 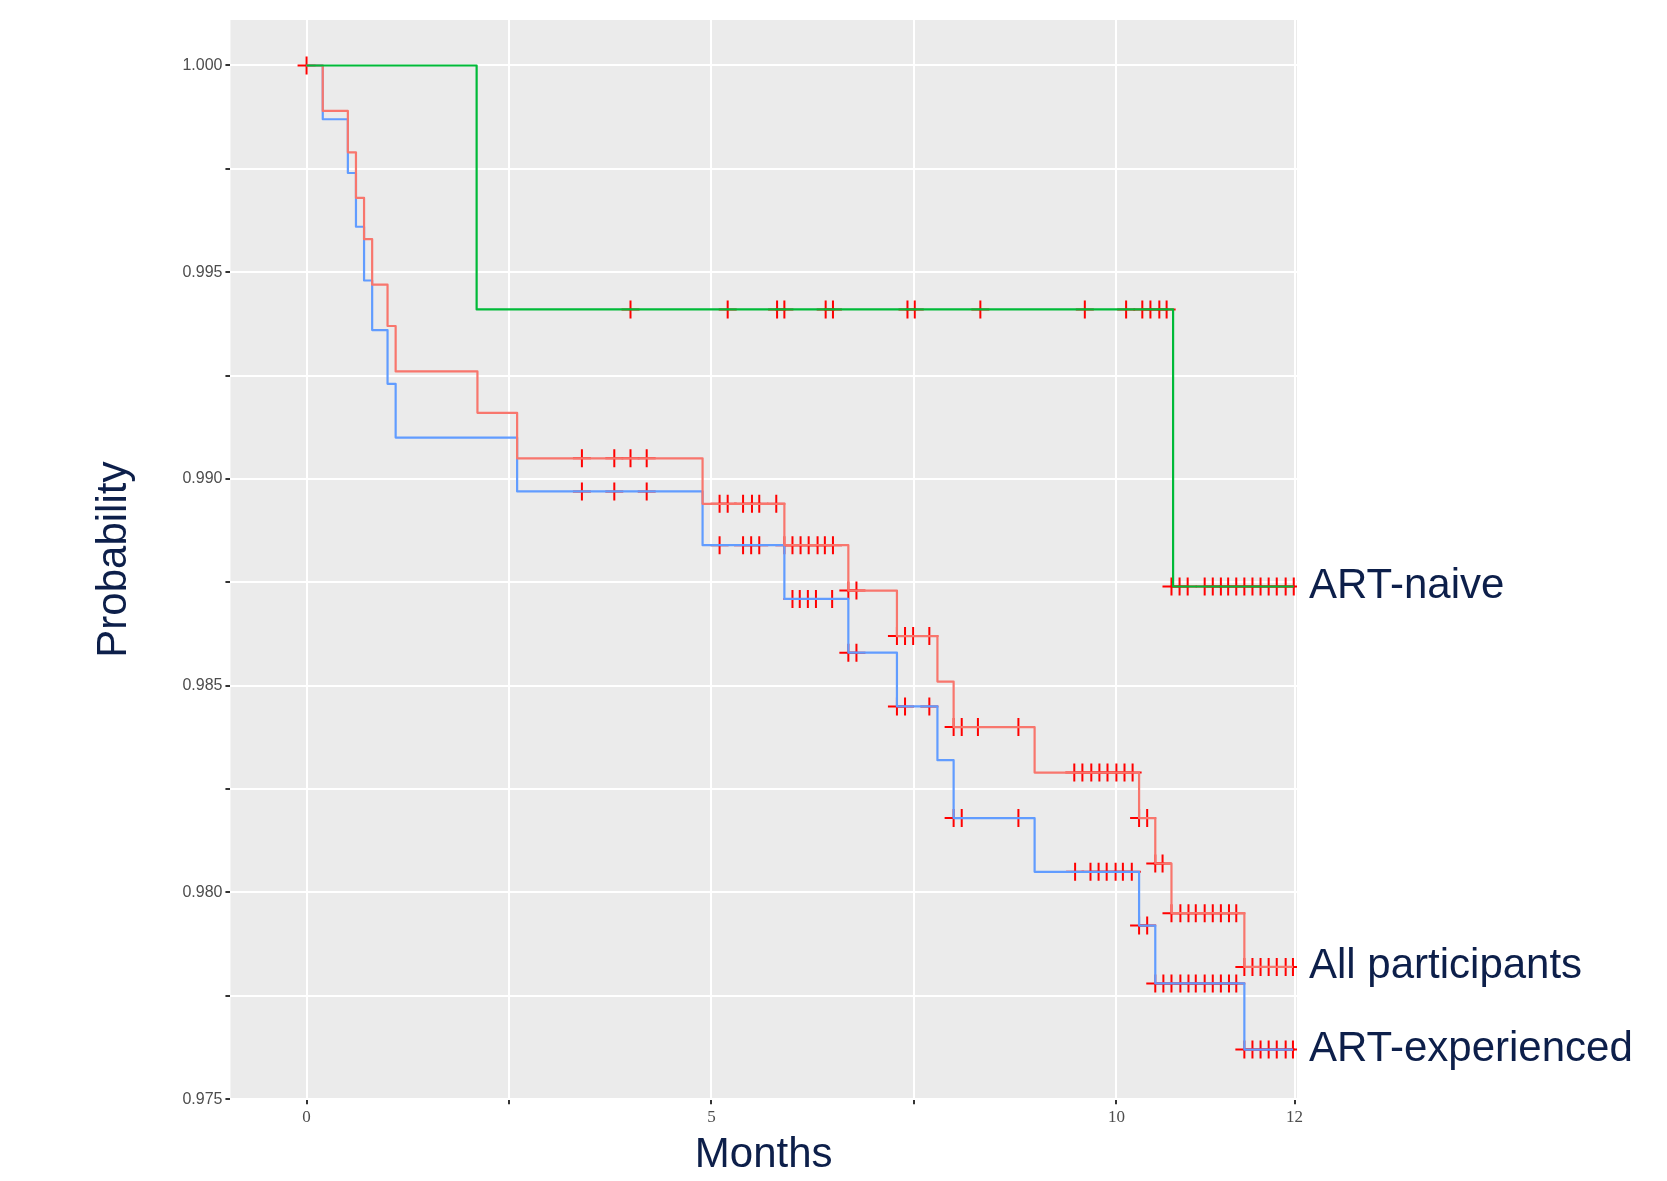 I want to click on y-tick-label: 0.990, so click(x=202, y=478).